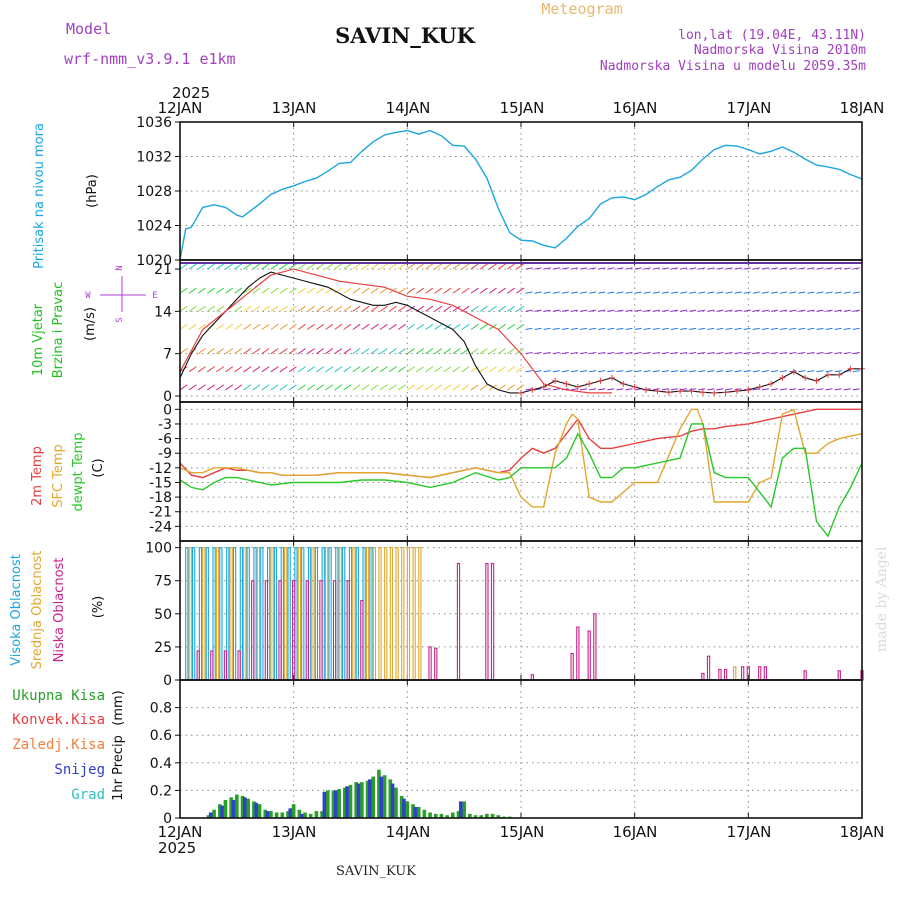 Image resolution: width=900 pixels, height=900 pixels. What do you see at coordinates (408, 832) in the screenshot?
I see `time-tick-bottom: 14JAN` at bounding box center [408, 832].